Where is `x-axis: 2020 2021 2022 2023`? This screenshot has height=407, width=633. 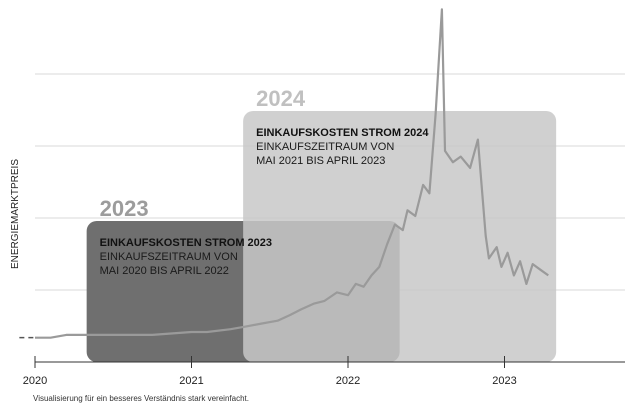 x-axis: 2020 2021 2022 2023 is located at coordinates (324, 371).